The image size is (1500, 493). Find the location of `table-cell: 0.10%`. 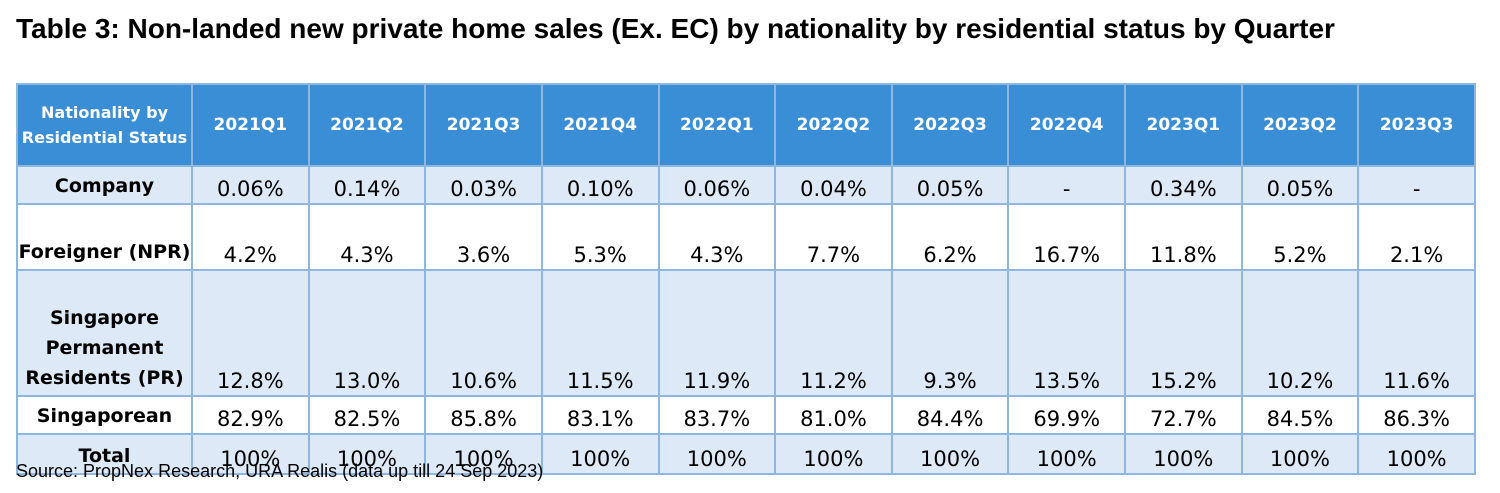

table-cell: 0.10% is located at coordinates (600, 185).